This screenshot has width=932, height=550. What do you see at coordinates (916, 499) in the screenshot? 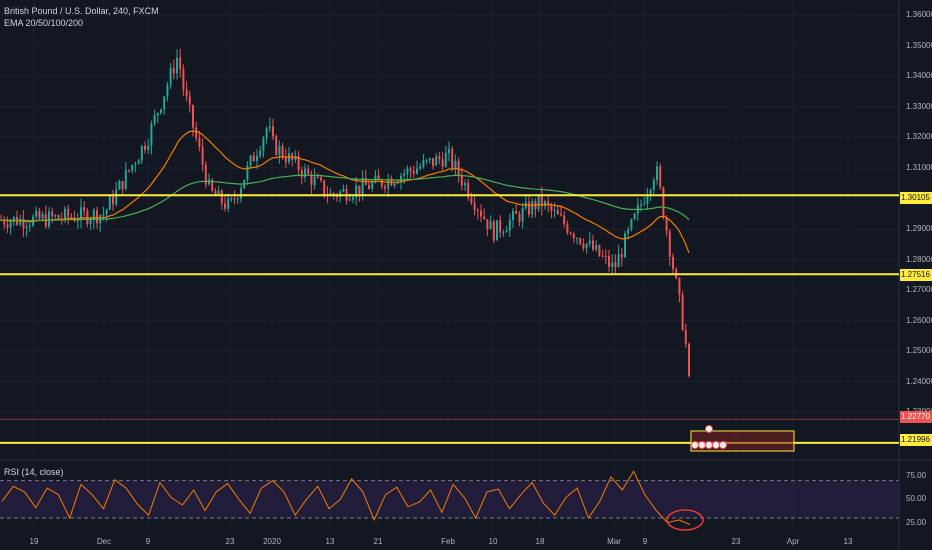
I see `rsi-tick: 50.00` at bounding box center [916, 499].